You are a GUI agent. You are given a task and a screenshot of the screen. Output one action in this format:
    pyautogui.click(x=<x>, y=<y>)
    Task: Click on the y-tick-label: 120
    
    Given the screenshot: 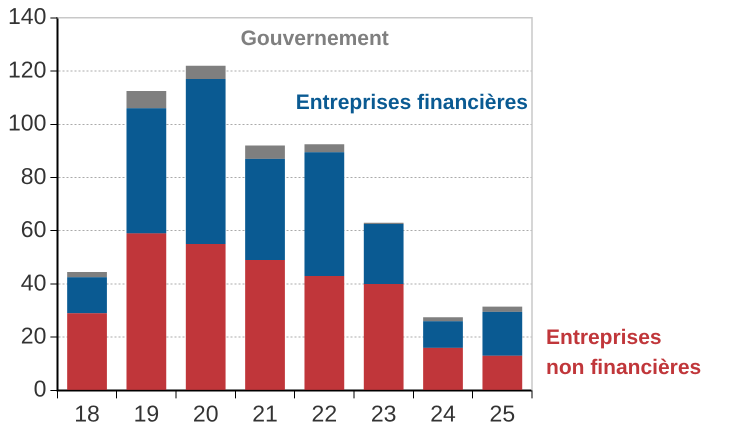 What is the action you would take?
    pyautogui.click(x=27, y=69)
    